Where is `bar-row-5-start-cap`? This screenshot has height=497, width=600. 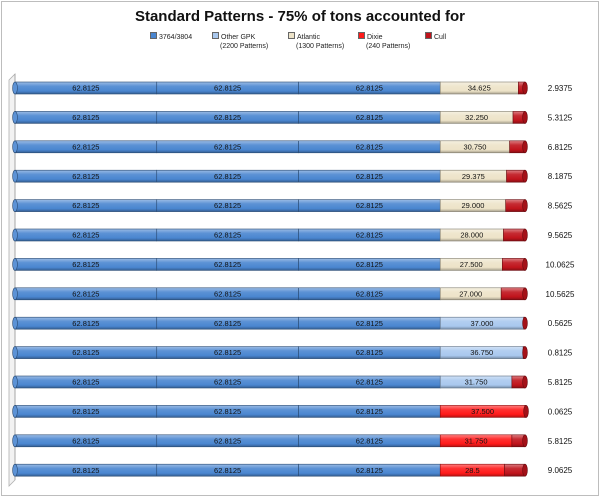 bar-row-5-start-cap is located at coordinates (15, 205).